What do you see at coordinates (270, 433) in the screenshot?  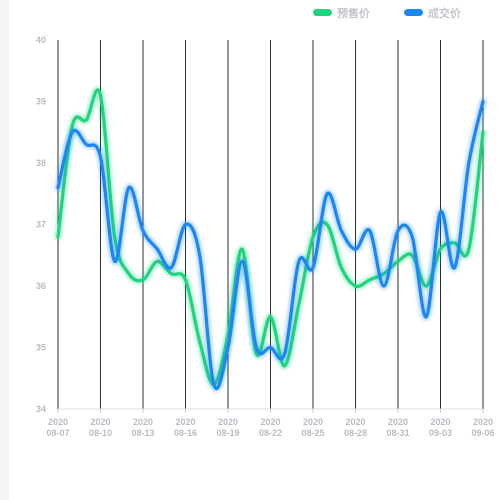 I see `x-tick-date-5: 08-22` at bounding box center [270, 433].